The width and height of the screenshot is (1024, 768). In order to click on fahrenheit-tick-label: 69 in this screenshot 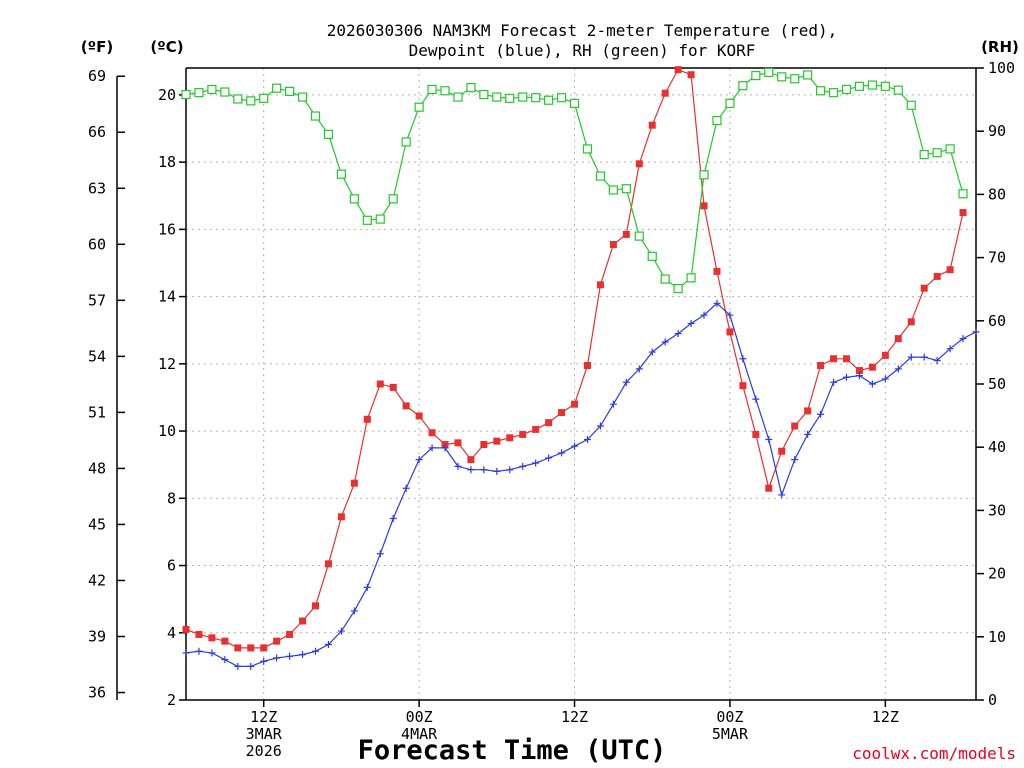, I will do `click(97, 76)`.